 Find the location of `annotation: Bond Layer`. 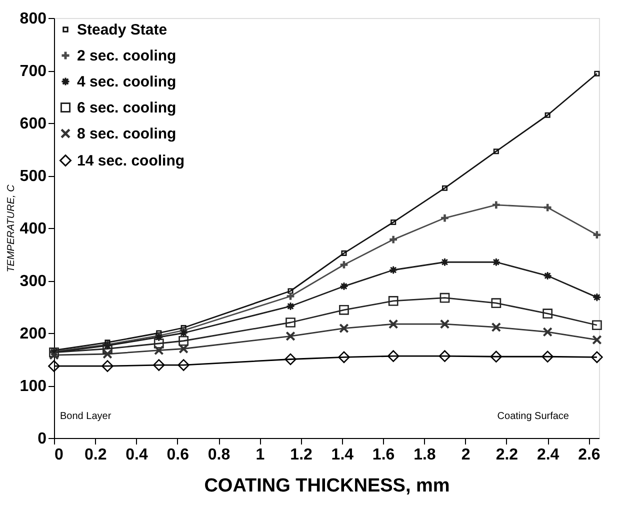

annotation: Bond Layer is located at coordinates (86, 416).